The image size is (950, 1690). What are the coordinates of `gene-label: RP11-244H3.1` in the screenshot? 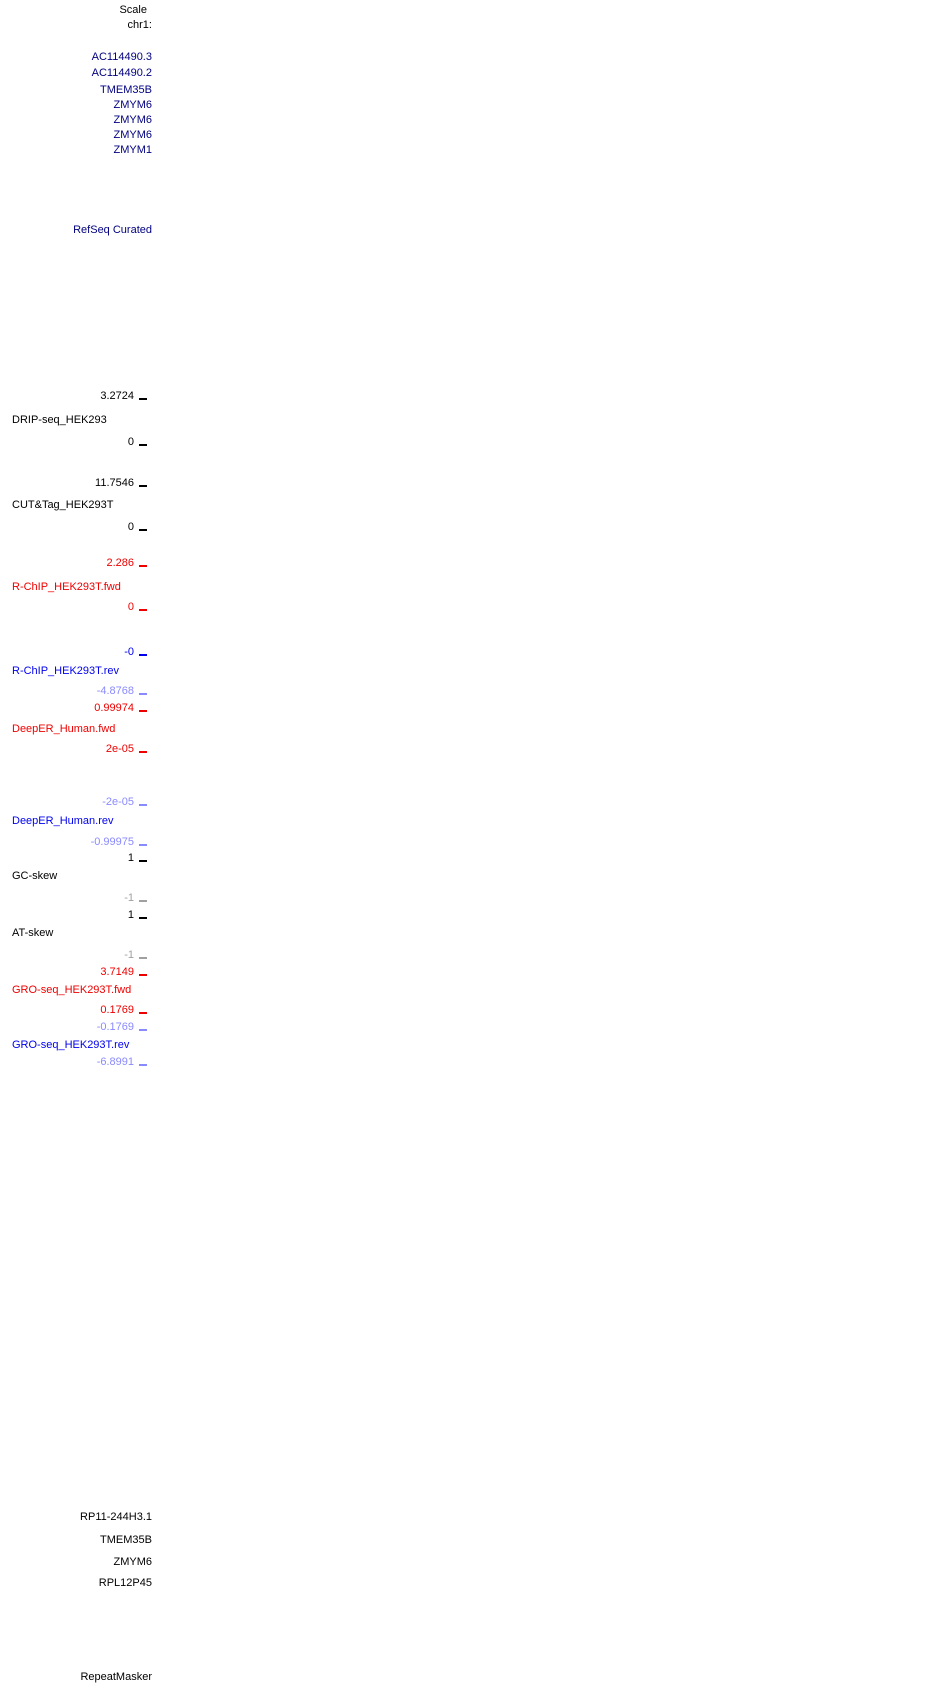 It's located at (116, 1517).